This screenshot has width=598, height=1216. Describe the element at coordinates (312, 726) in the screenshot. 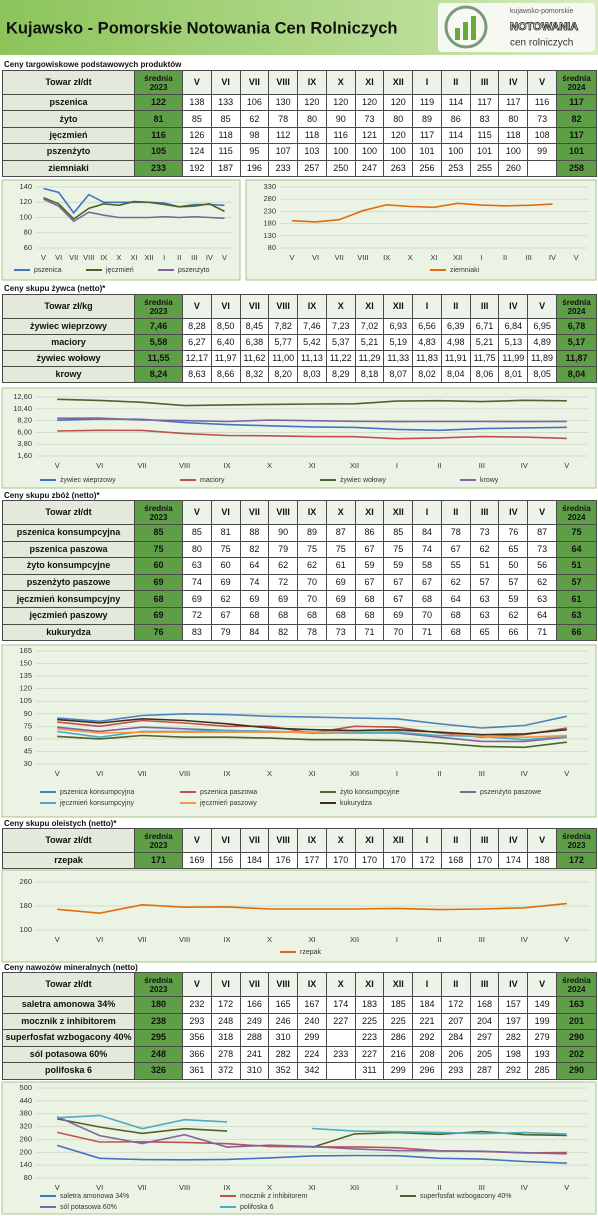

I see `data-line` at that location.